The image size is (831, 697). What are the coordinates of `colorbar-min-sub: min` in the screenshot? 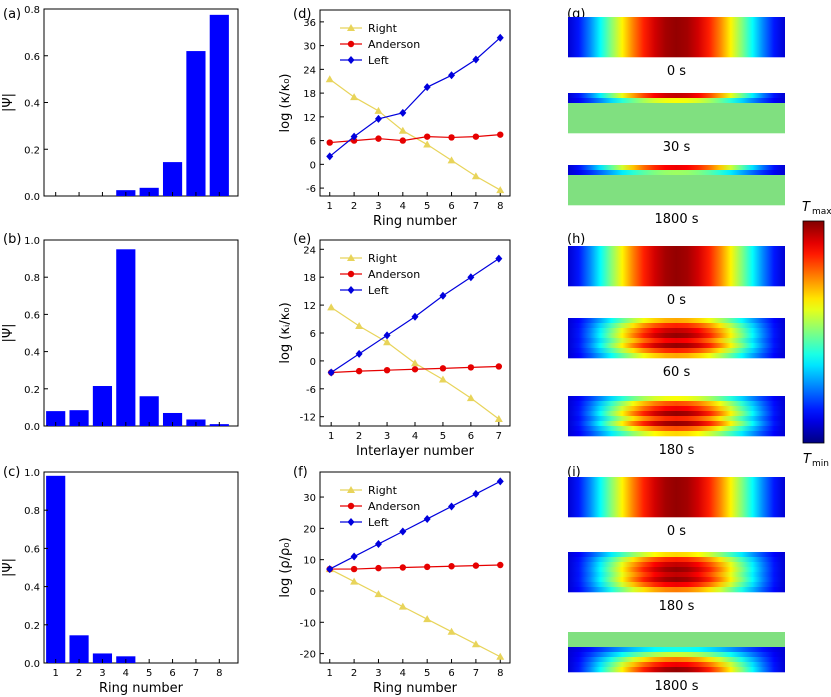 It's located at (820, 464).